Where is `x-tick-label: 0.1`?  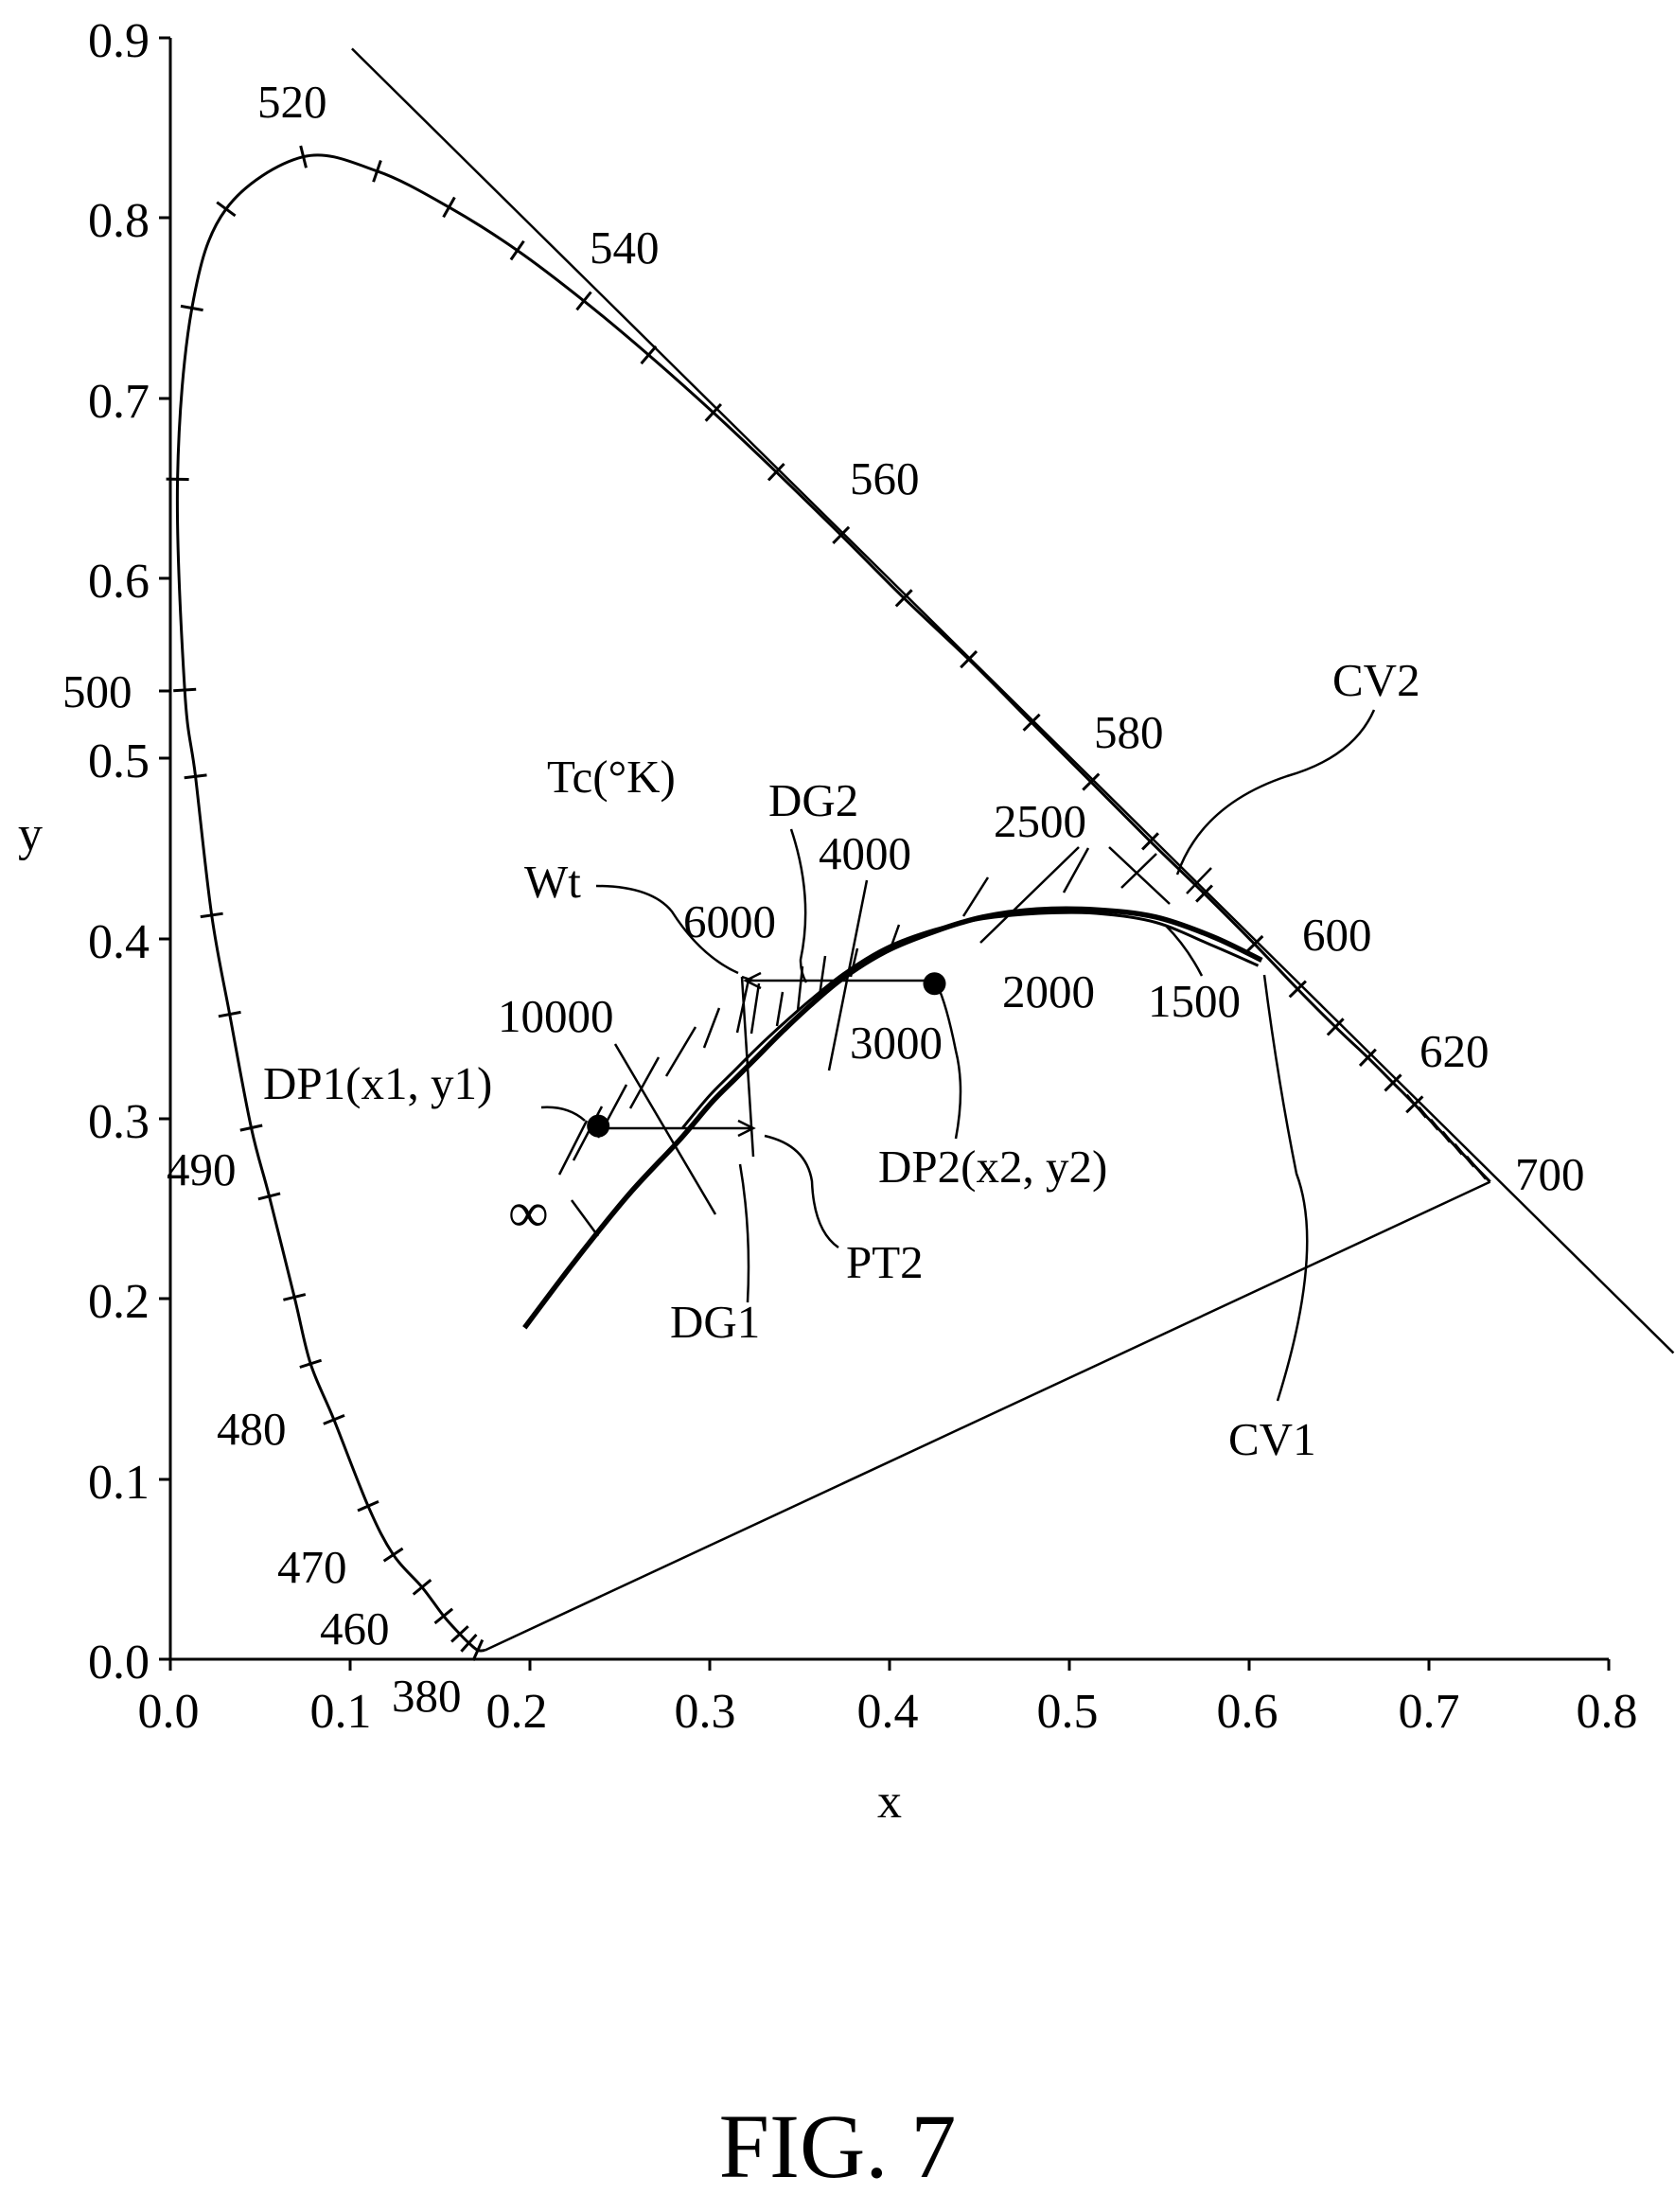 x-tick-label: 0.1 is located at coordinates (341, 1712).